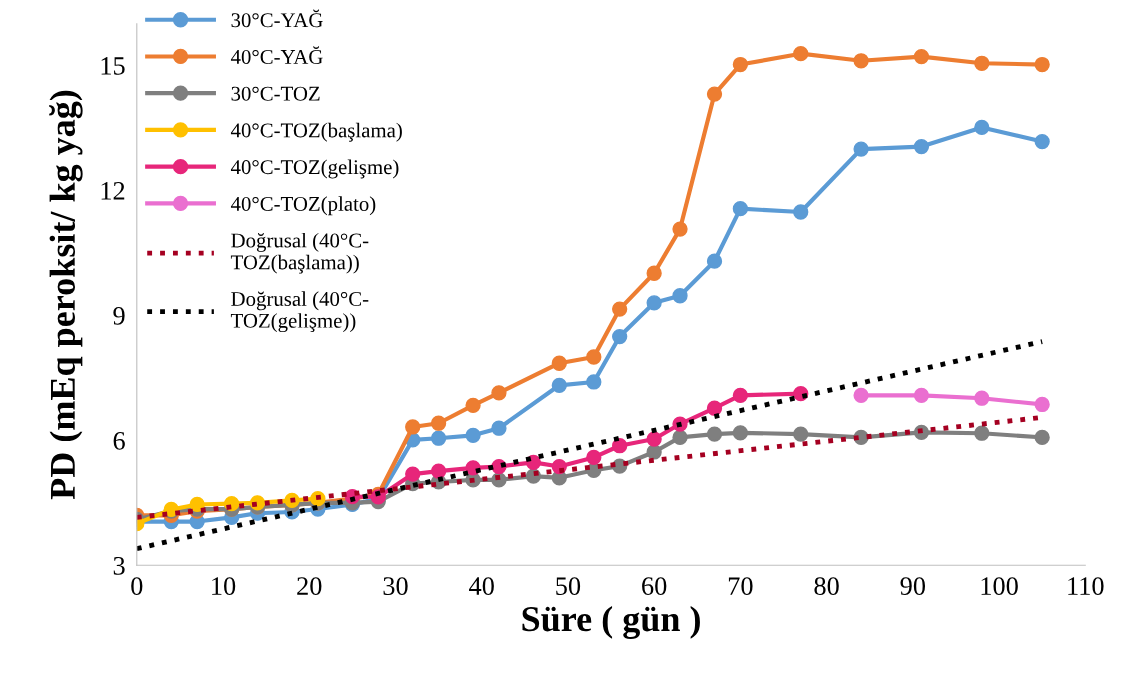  What do you see at coordinates (654, 586) in the screenshot?
I see `x-tick-label: 60` at bounding box center [654, 586].